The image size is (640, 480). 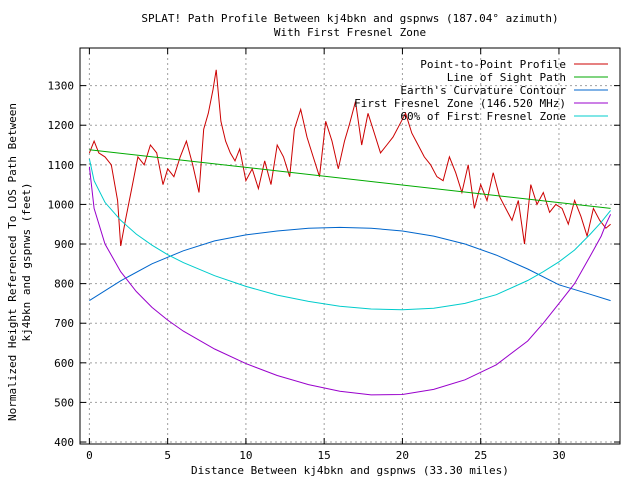 I want to click on x-tick-label: 10, so click(x=245, y=455).